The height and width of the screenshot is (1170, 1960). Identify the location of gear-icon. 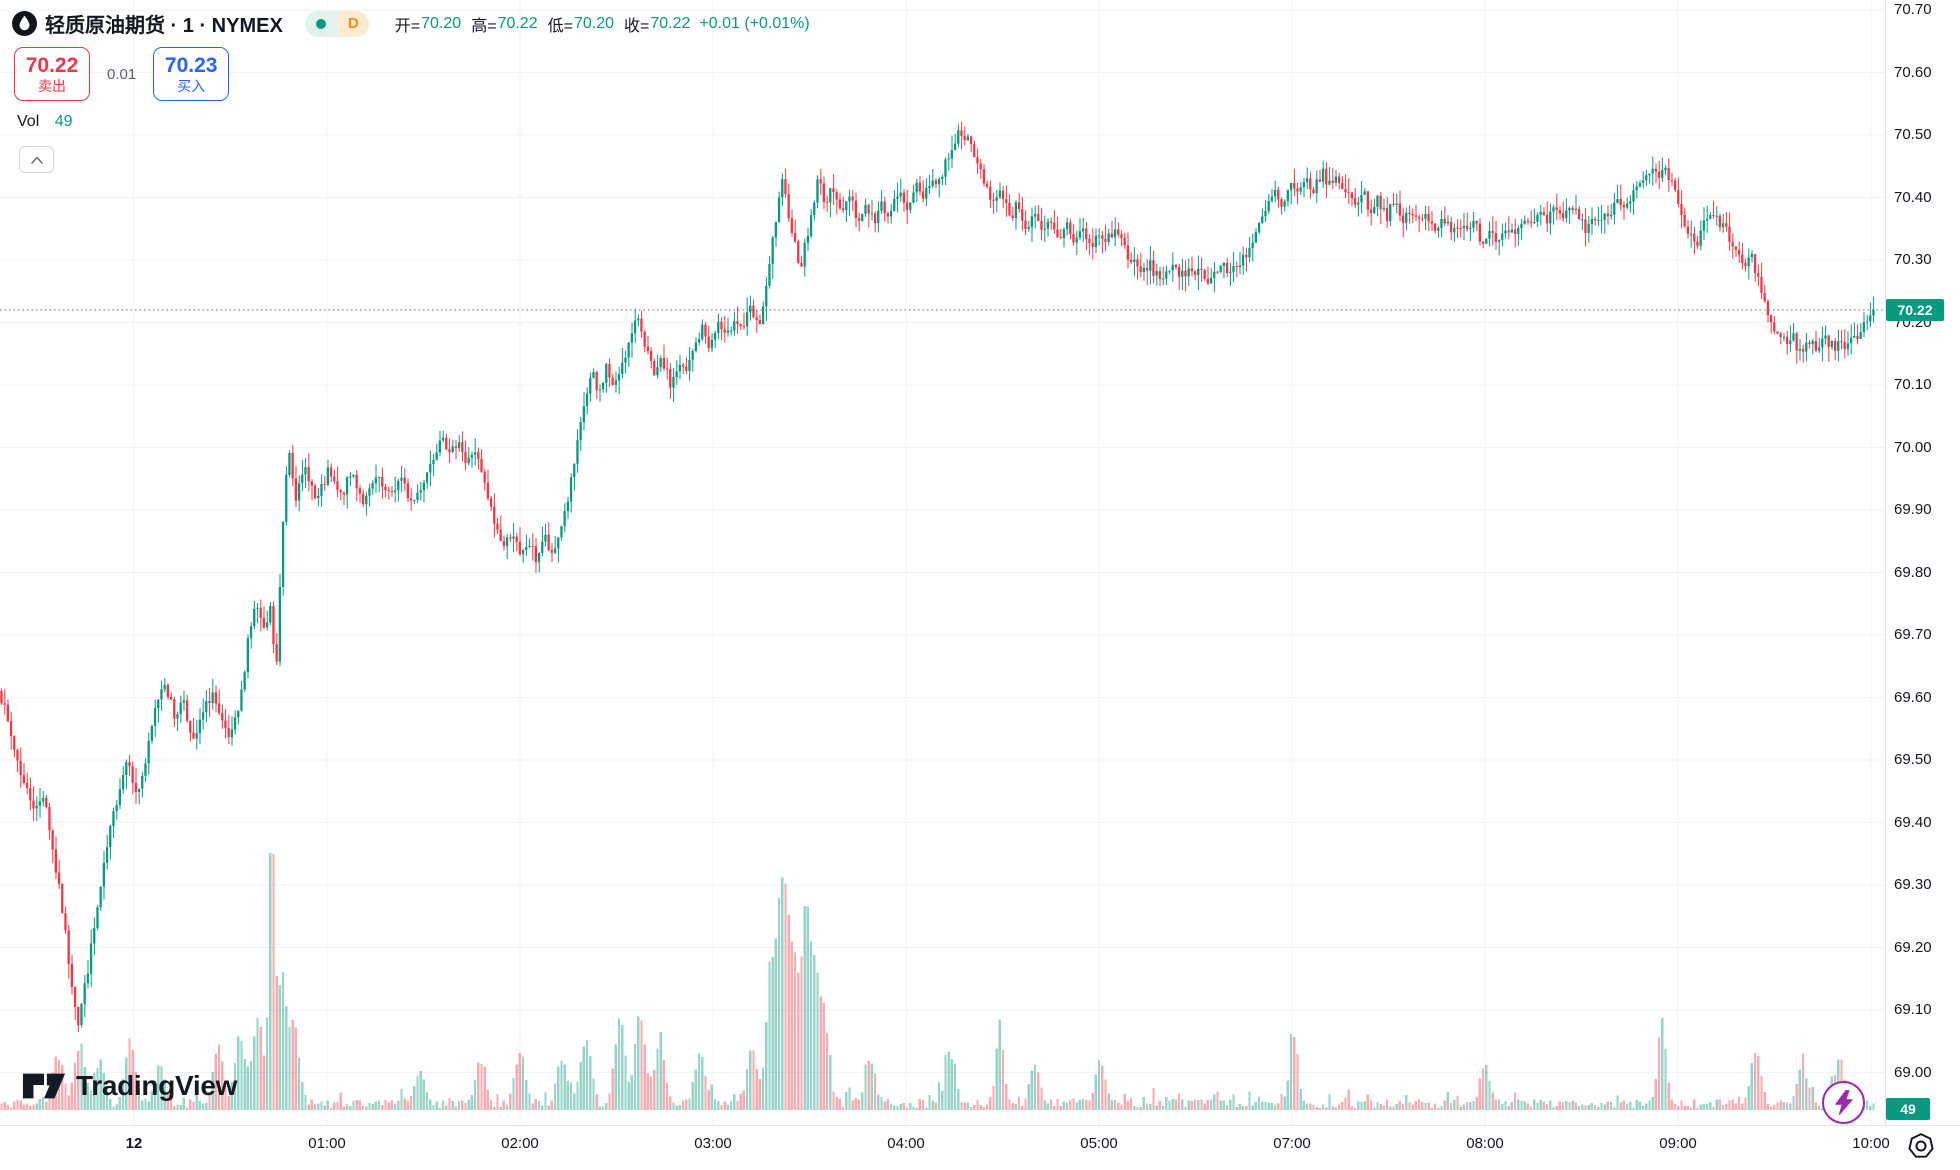
(1921, 1145).